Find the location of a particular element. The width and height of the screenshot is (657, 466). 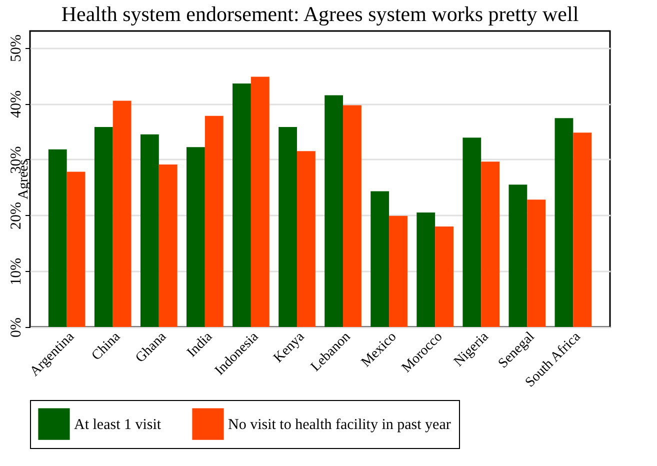

x-tick-label: India is located at coordinates (200, 344).